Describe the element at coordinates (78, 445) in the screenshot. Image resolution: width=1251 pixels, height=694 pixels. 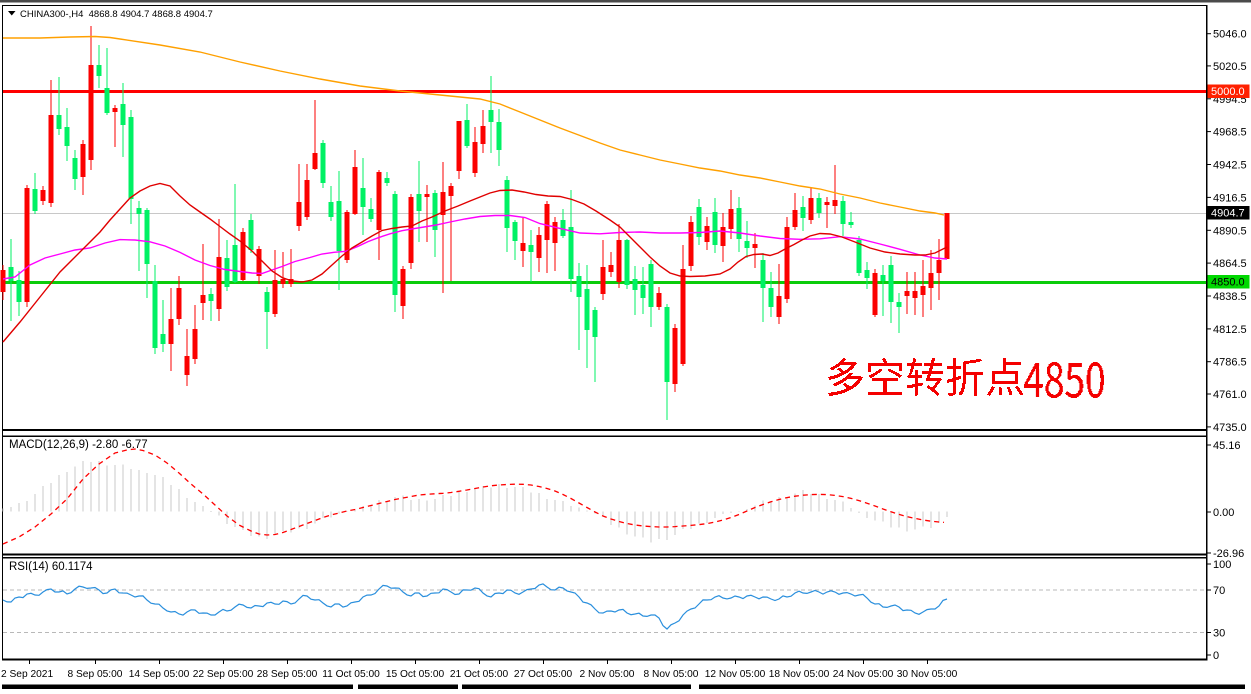
I see `svg-text: MACD(12,26,9) -2.80 -6.77` at that location.